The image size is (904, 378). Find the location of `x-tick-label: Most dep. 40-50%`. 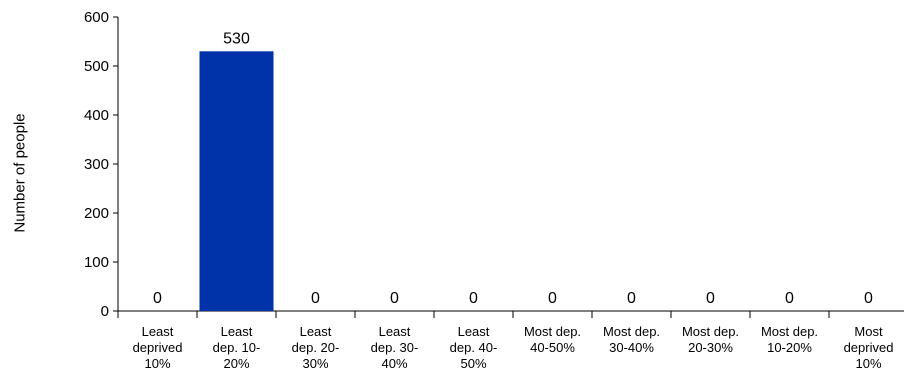

x-tick-label: Most dep. 40-50% is located at coordinates (552, 339).